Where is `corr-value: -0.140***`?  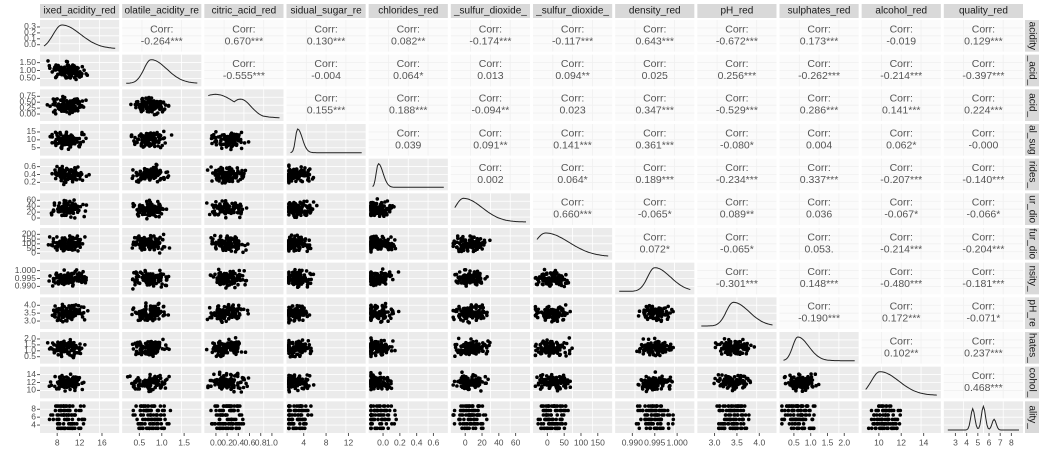 corr-value: -0.140*** is located at coordinates (983, 180).